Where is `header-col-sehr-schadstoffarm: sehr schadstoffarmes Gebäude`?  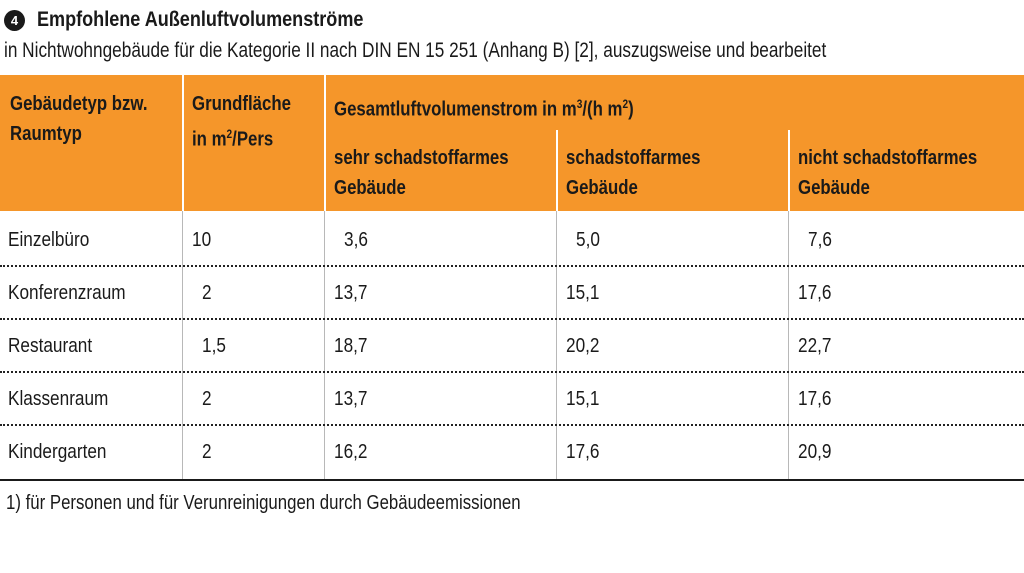 header-col-sehr-schadstoffarm: sehr schadstoffarmes Gebäude is located at coordinates (421, 173).